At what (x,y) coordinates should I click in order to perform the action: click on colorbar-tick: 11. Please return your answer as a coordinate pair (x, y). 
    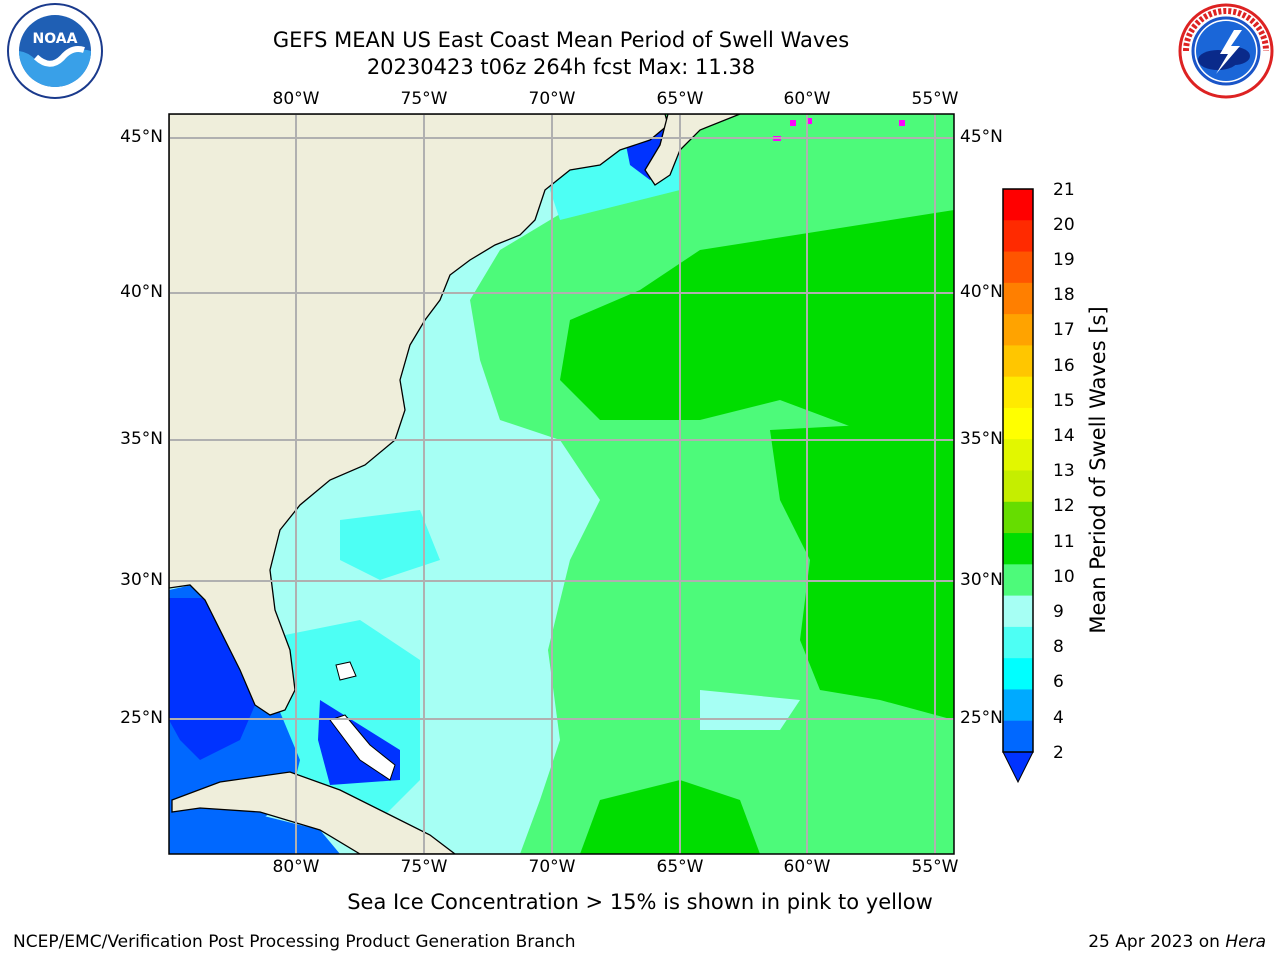
    Looking at the image, I should click on (1064, 542).